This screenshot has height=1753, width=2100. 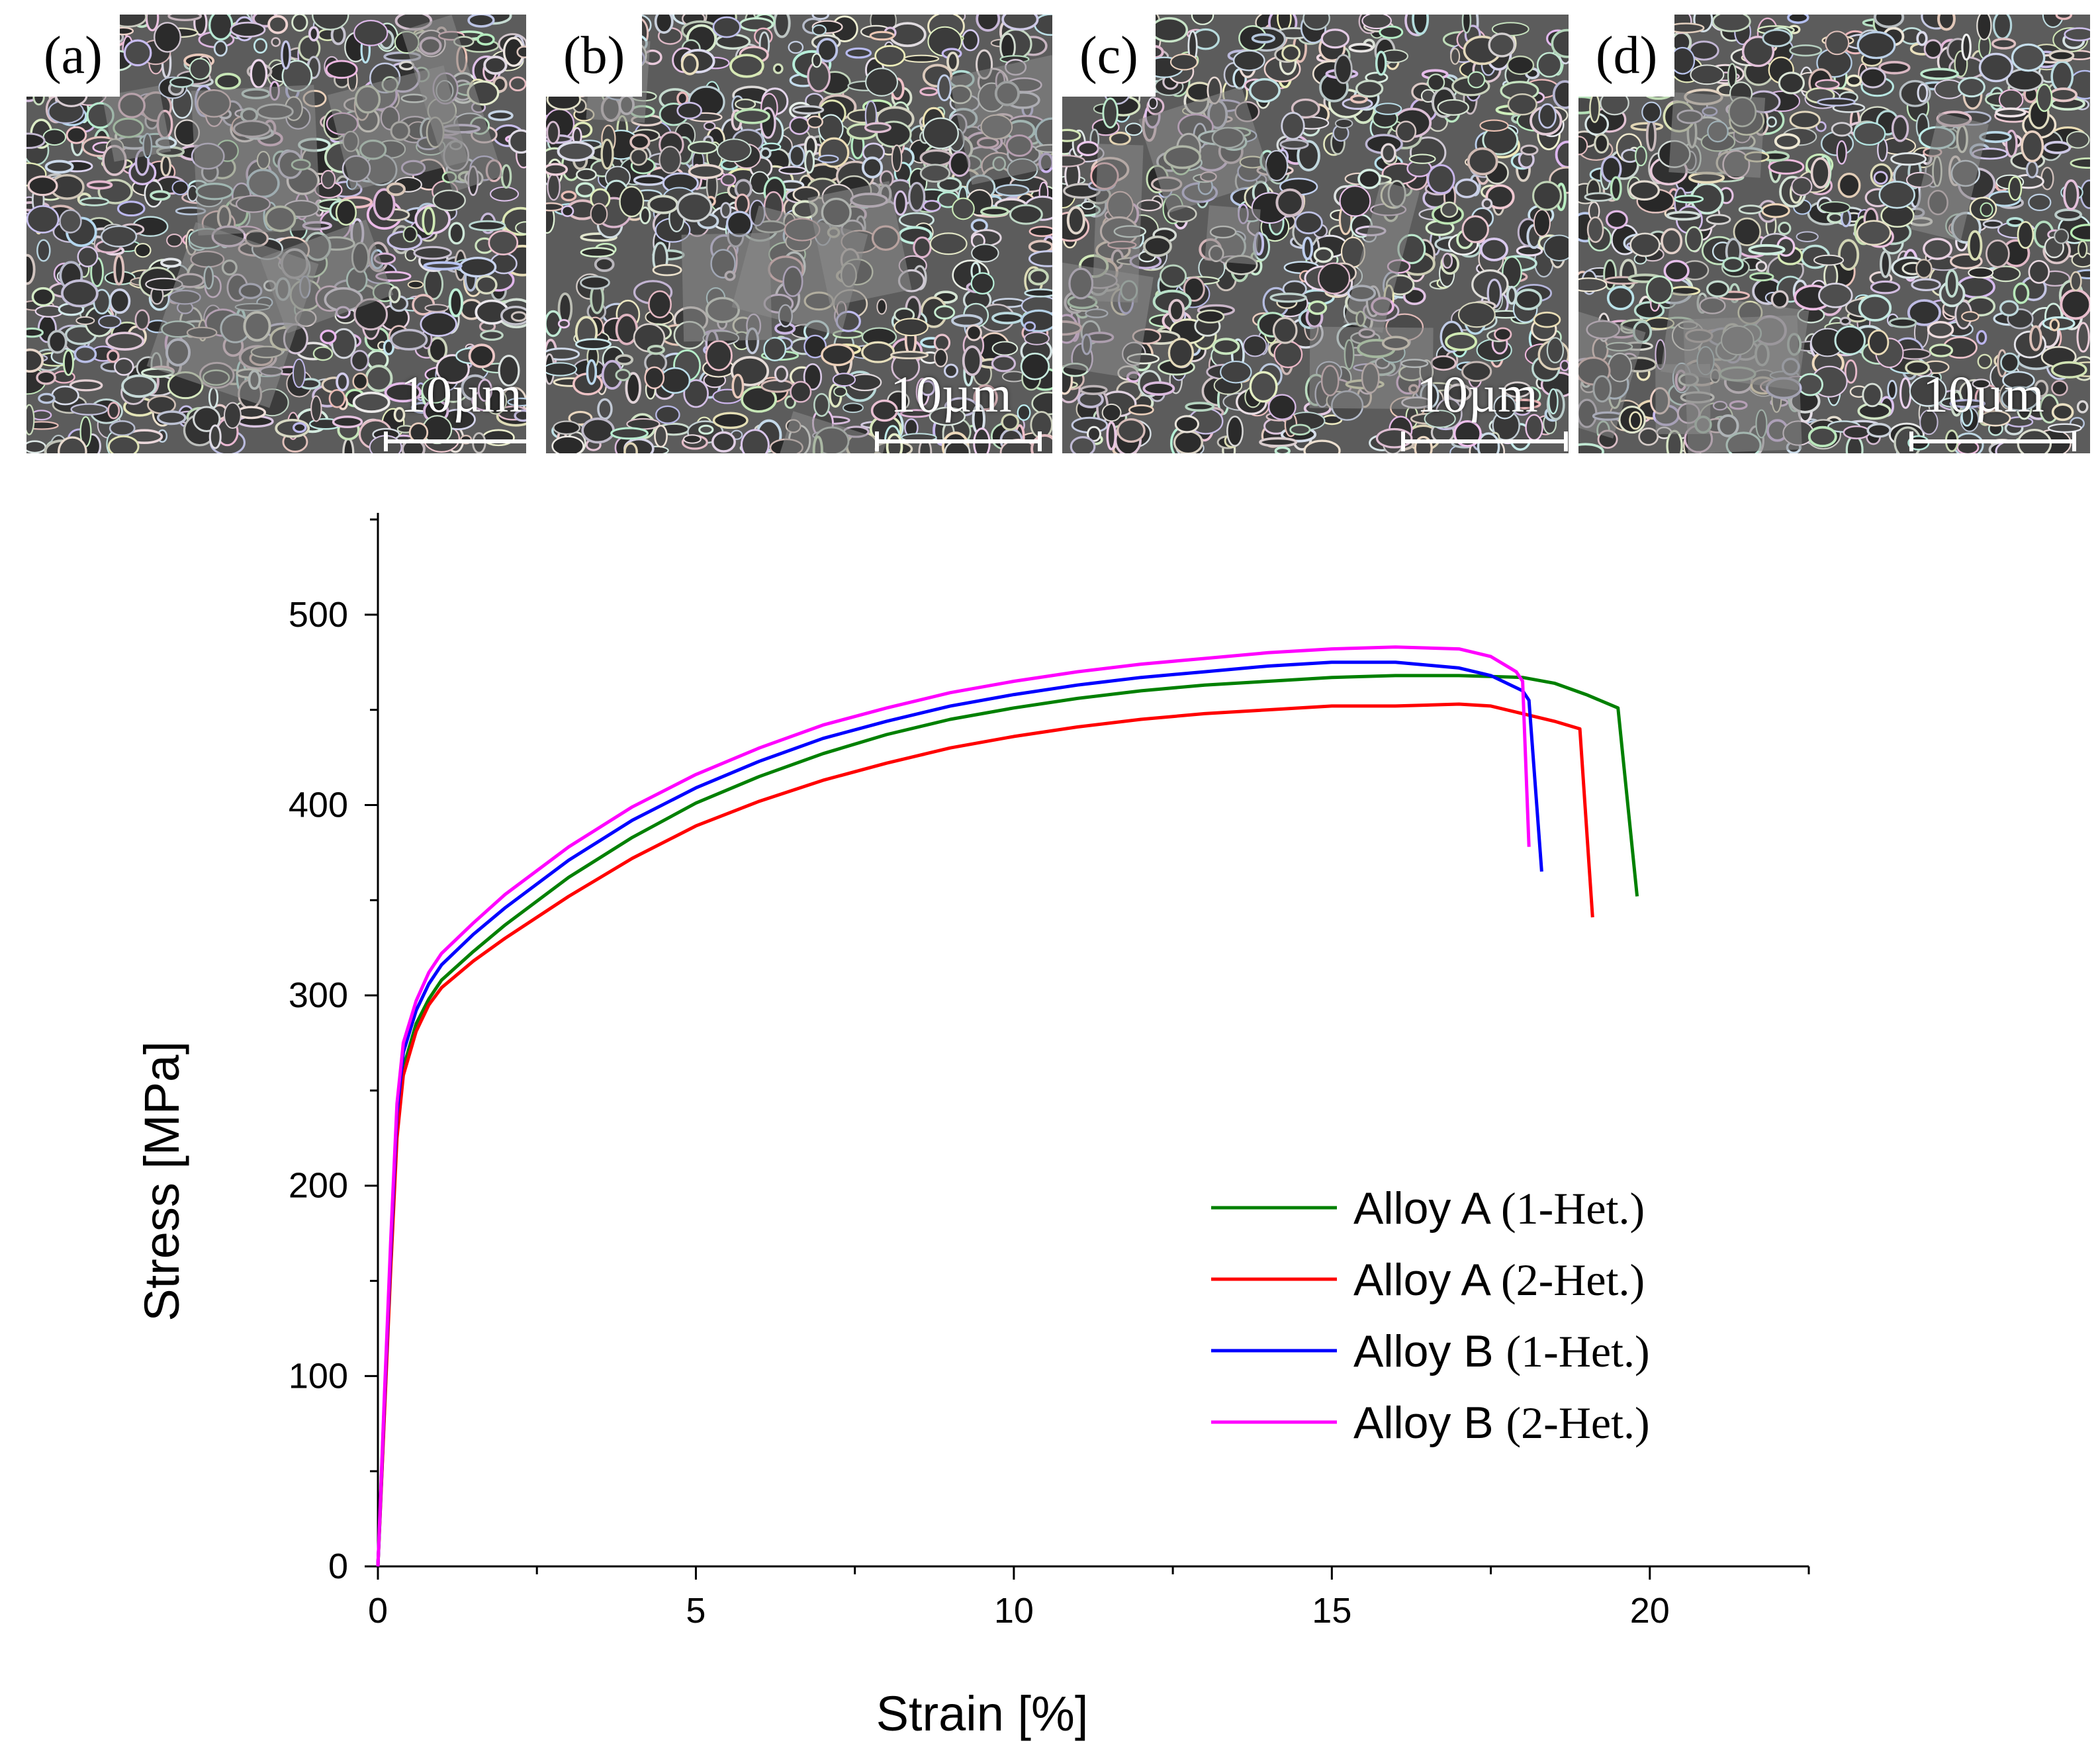 What do you see at coordinates (276, 234) in the screenshot?
I see `sem-panel-a: (a) 10µm` at bounding box center [276, 234].